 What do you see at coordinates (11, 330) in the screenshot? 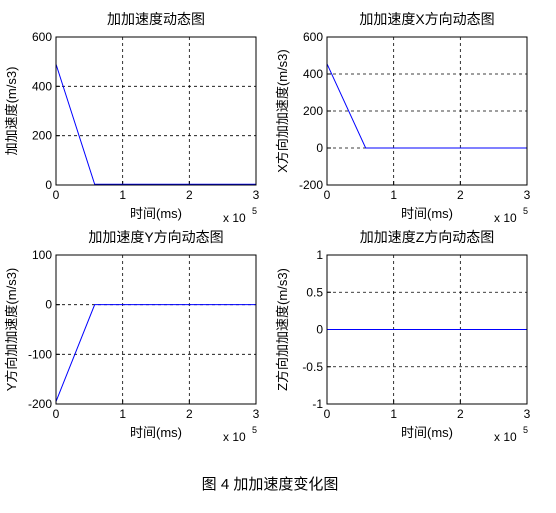
I see `y-axis-label: Y方向加加速度(m/s3)` at bounding box center [11, 330].